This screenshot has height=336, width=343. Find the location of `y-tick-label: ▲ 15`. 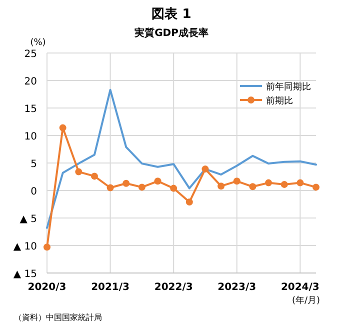

y-tick-label: ▲ 15 is located at coordinates (25, 274).